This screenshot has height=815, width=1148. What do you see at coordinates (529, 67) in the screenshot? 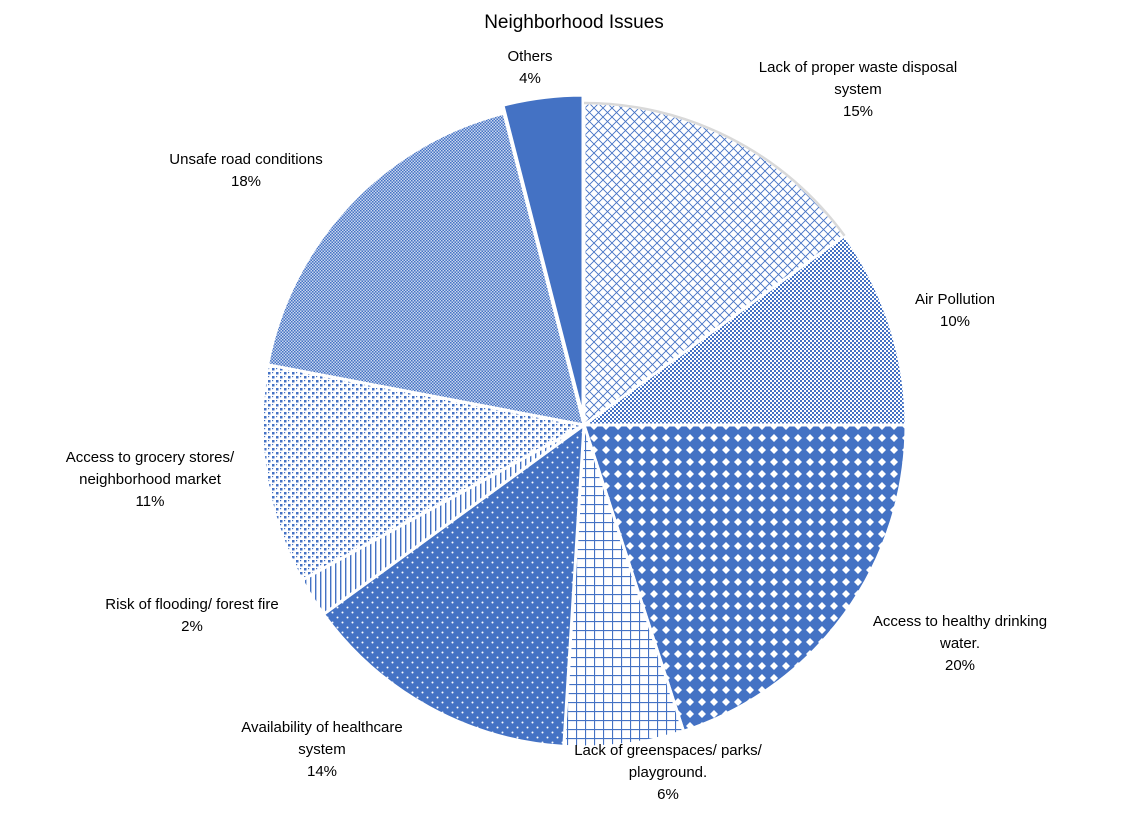
I see `slice-label-9: Others 4%` at bounding box center [529, 67].